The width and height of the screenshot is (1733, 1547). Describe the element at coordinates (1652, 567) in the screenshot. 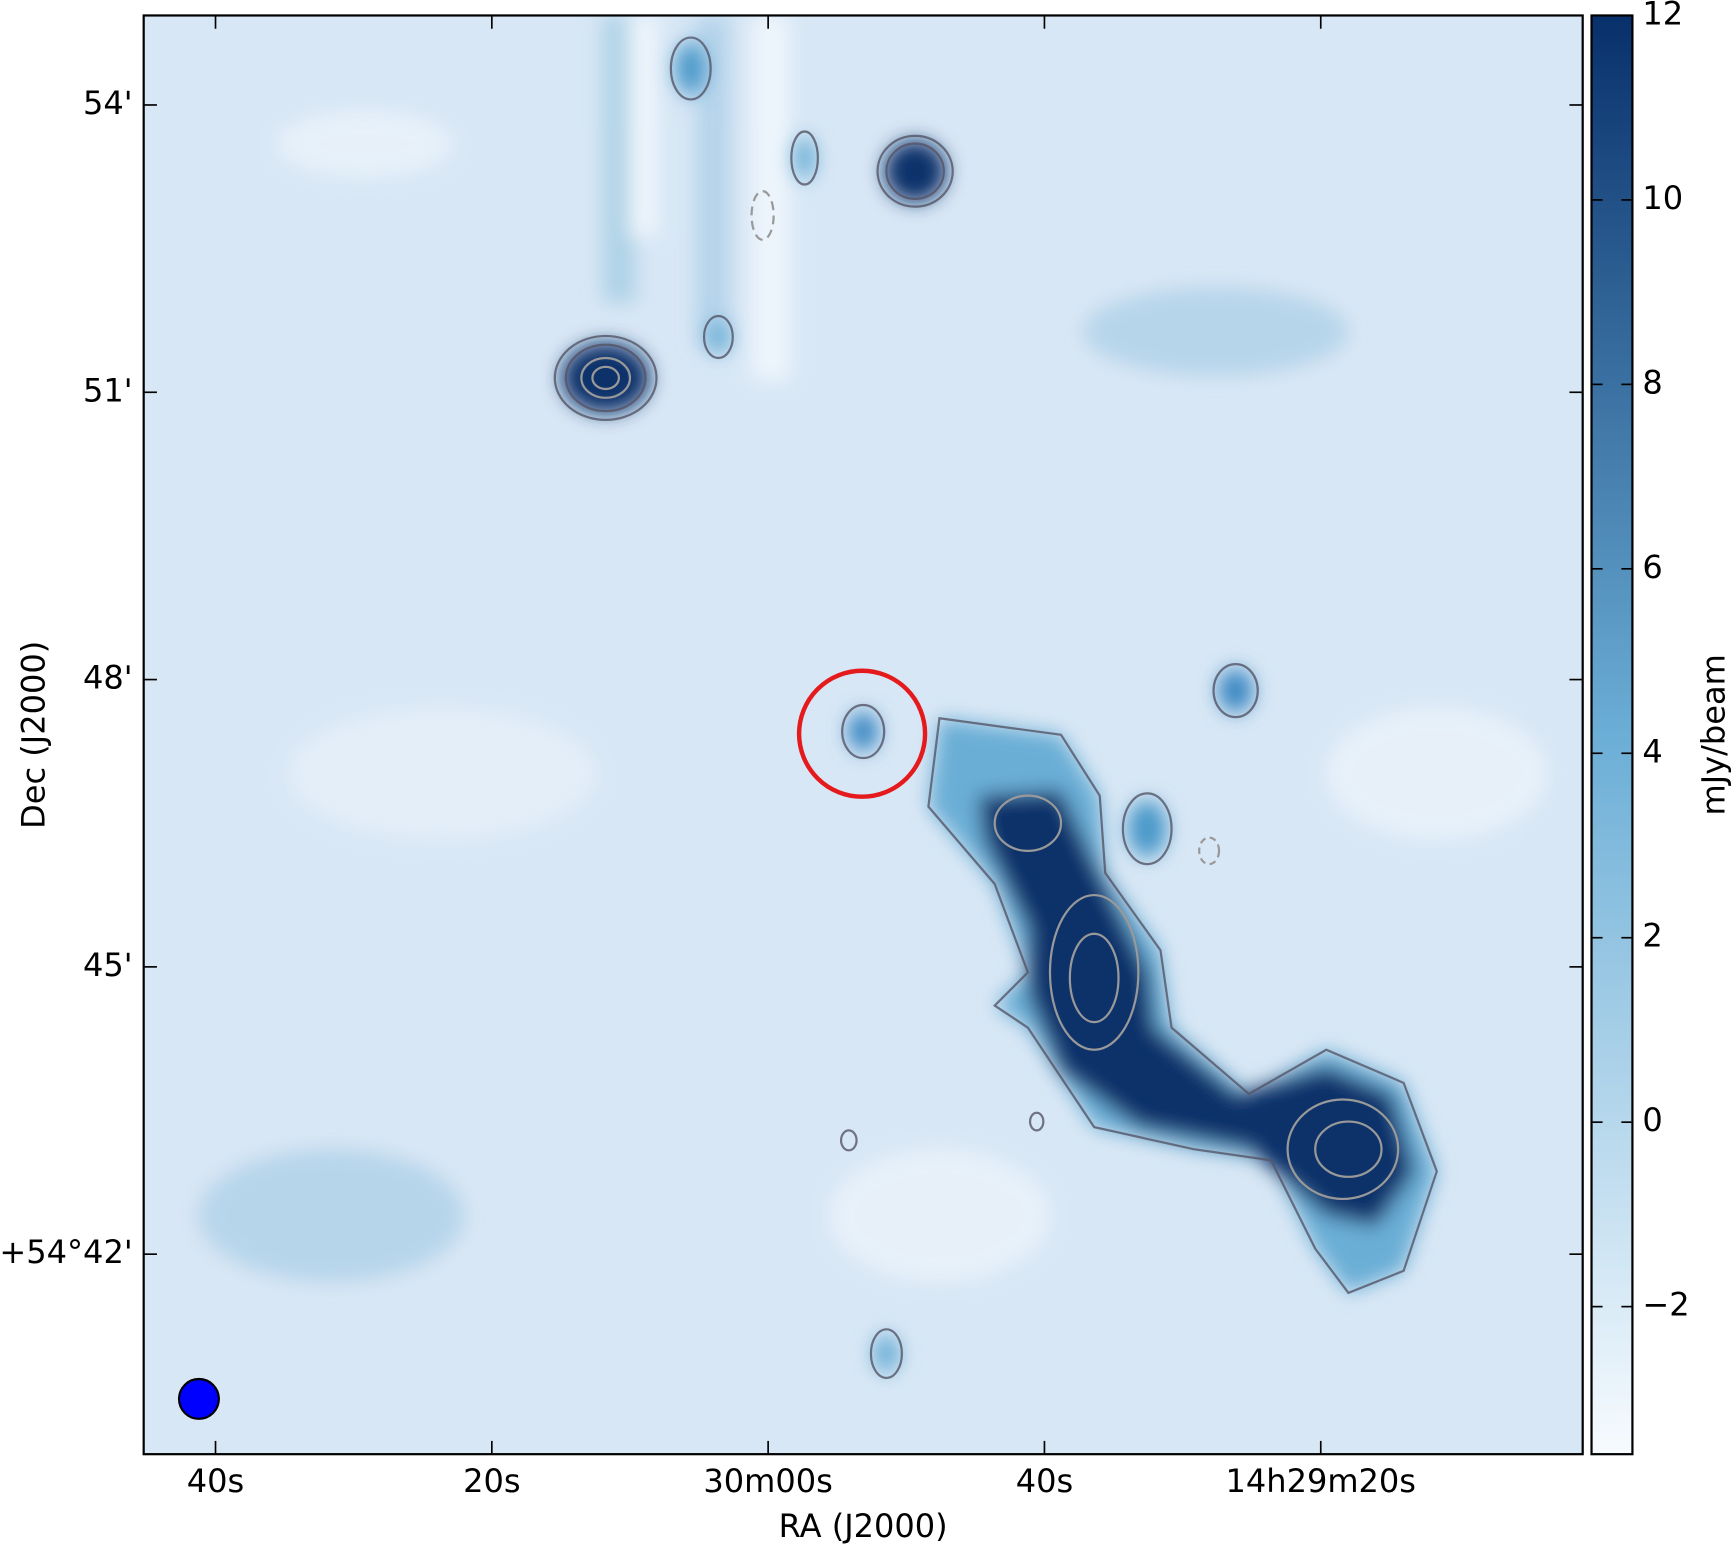

I see `colorbar-tick-label: 6` at that location.